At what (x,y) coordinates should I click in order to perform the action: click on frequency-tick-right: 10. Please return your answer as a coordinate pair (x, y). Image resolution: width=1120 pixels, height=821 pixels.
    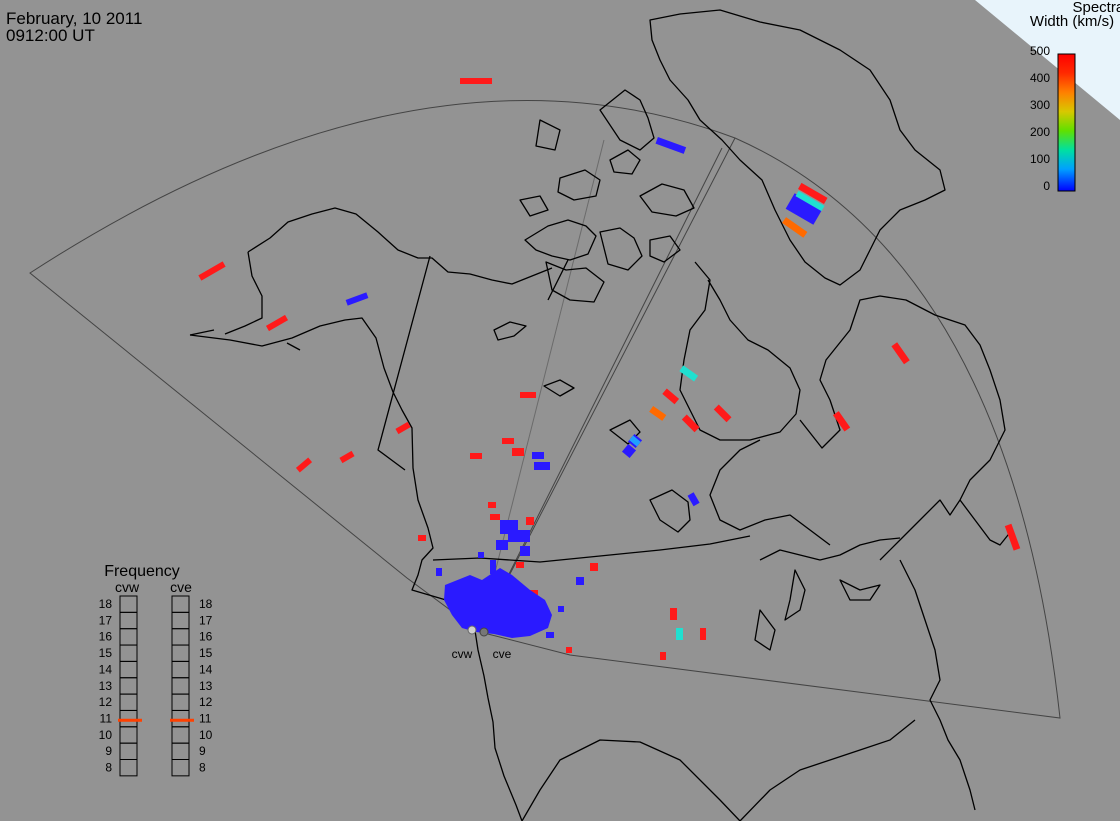
    Looking at the image, I should click on (206, 735).